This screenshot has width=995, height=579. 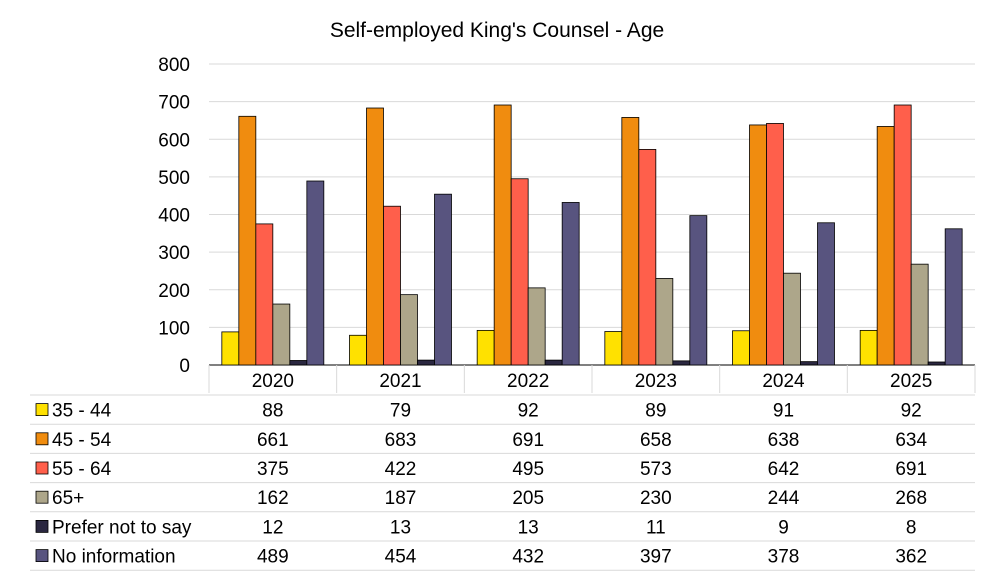 I want to click on bar-35-44-2022, so click(x=485, y=347).